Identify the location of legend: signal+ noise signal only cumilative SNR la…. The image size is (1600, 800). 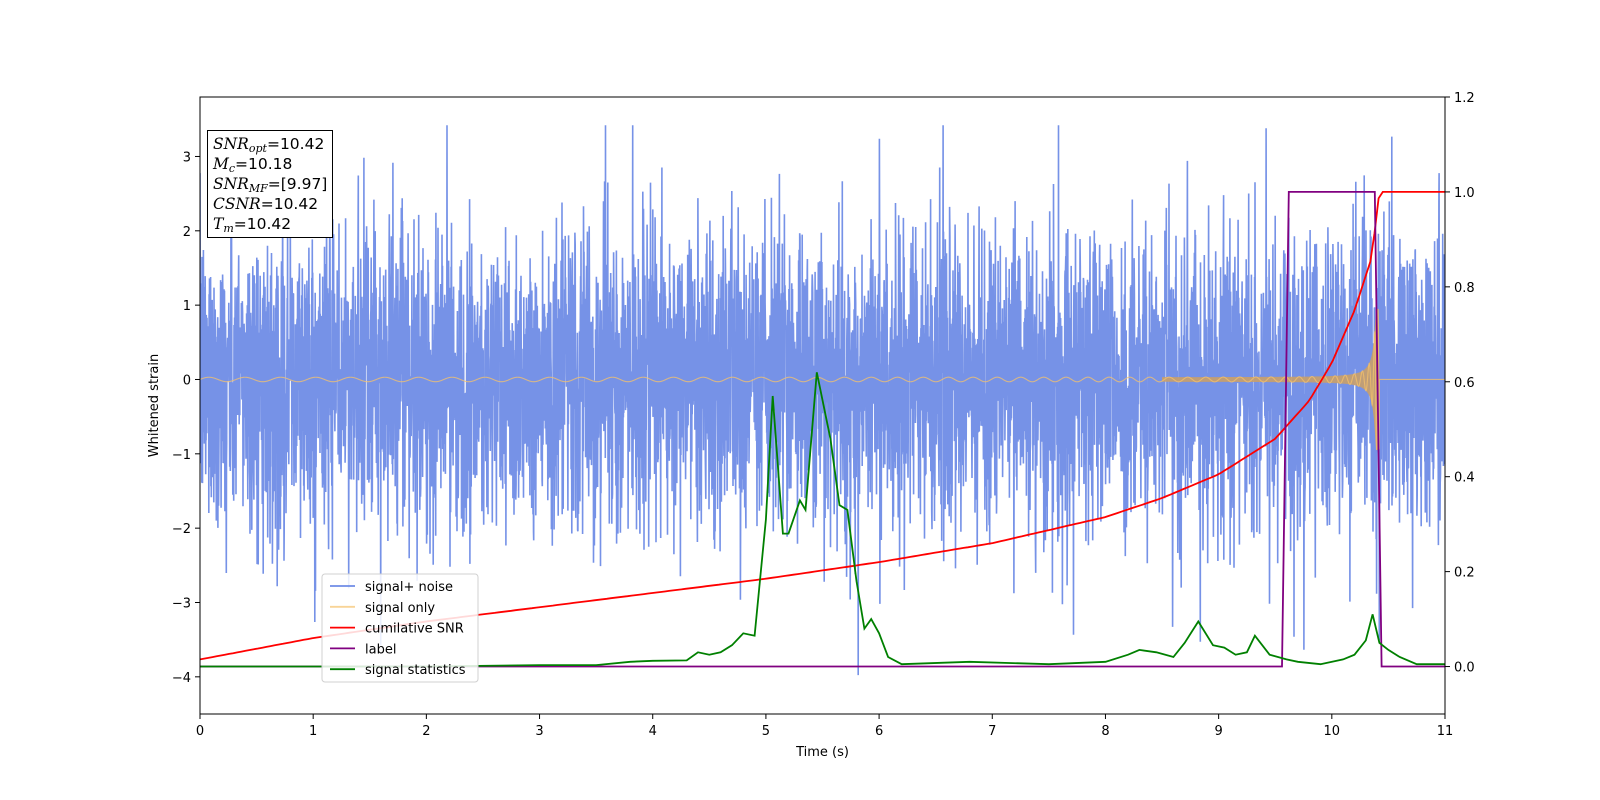
(400, 628).